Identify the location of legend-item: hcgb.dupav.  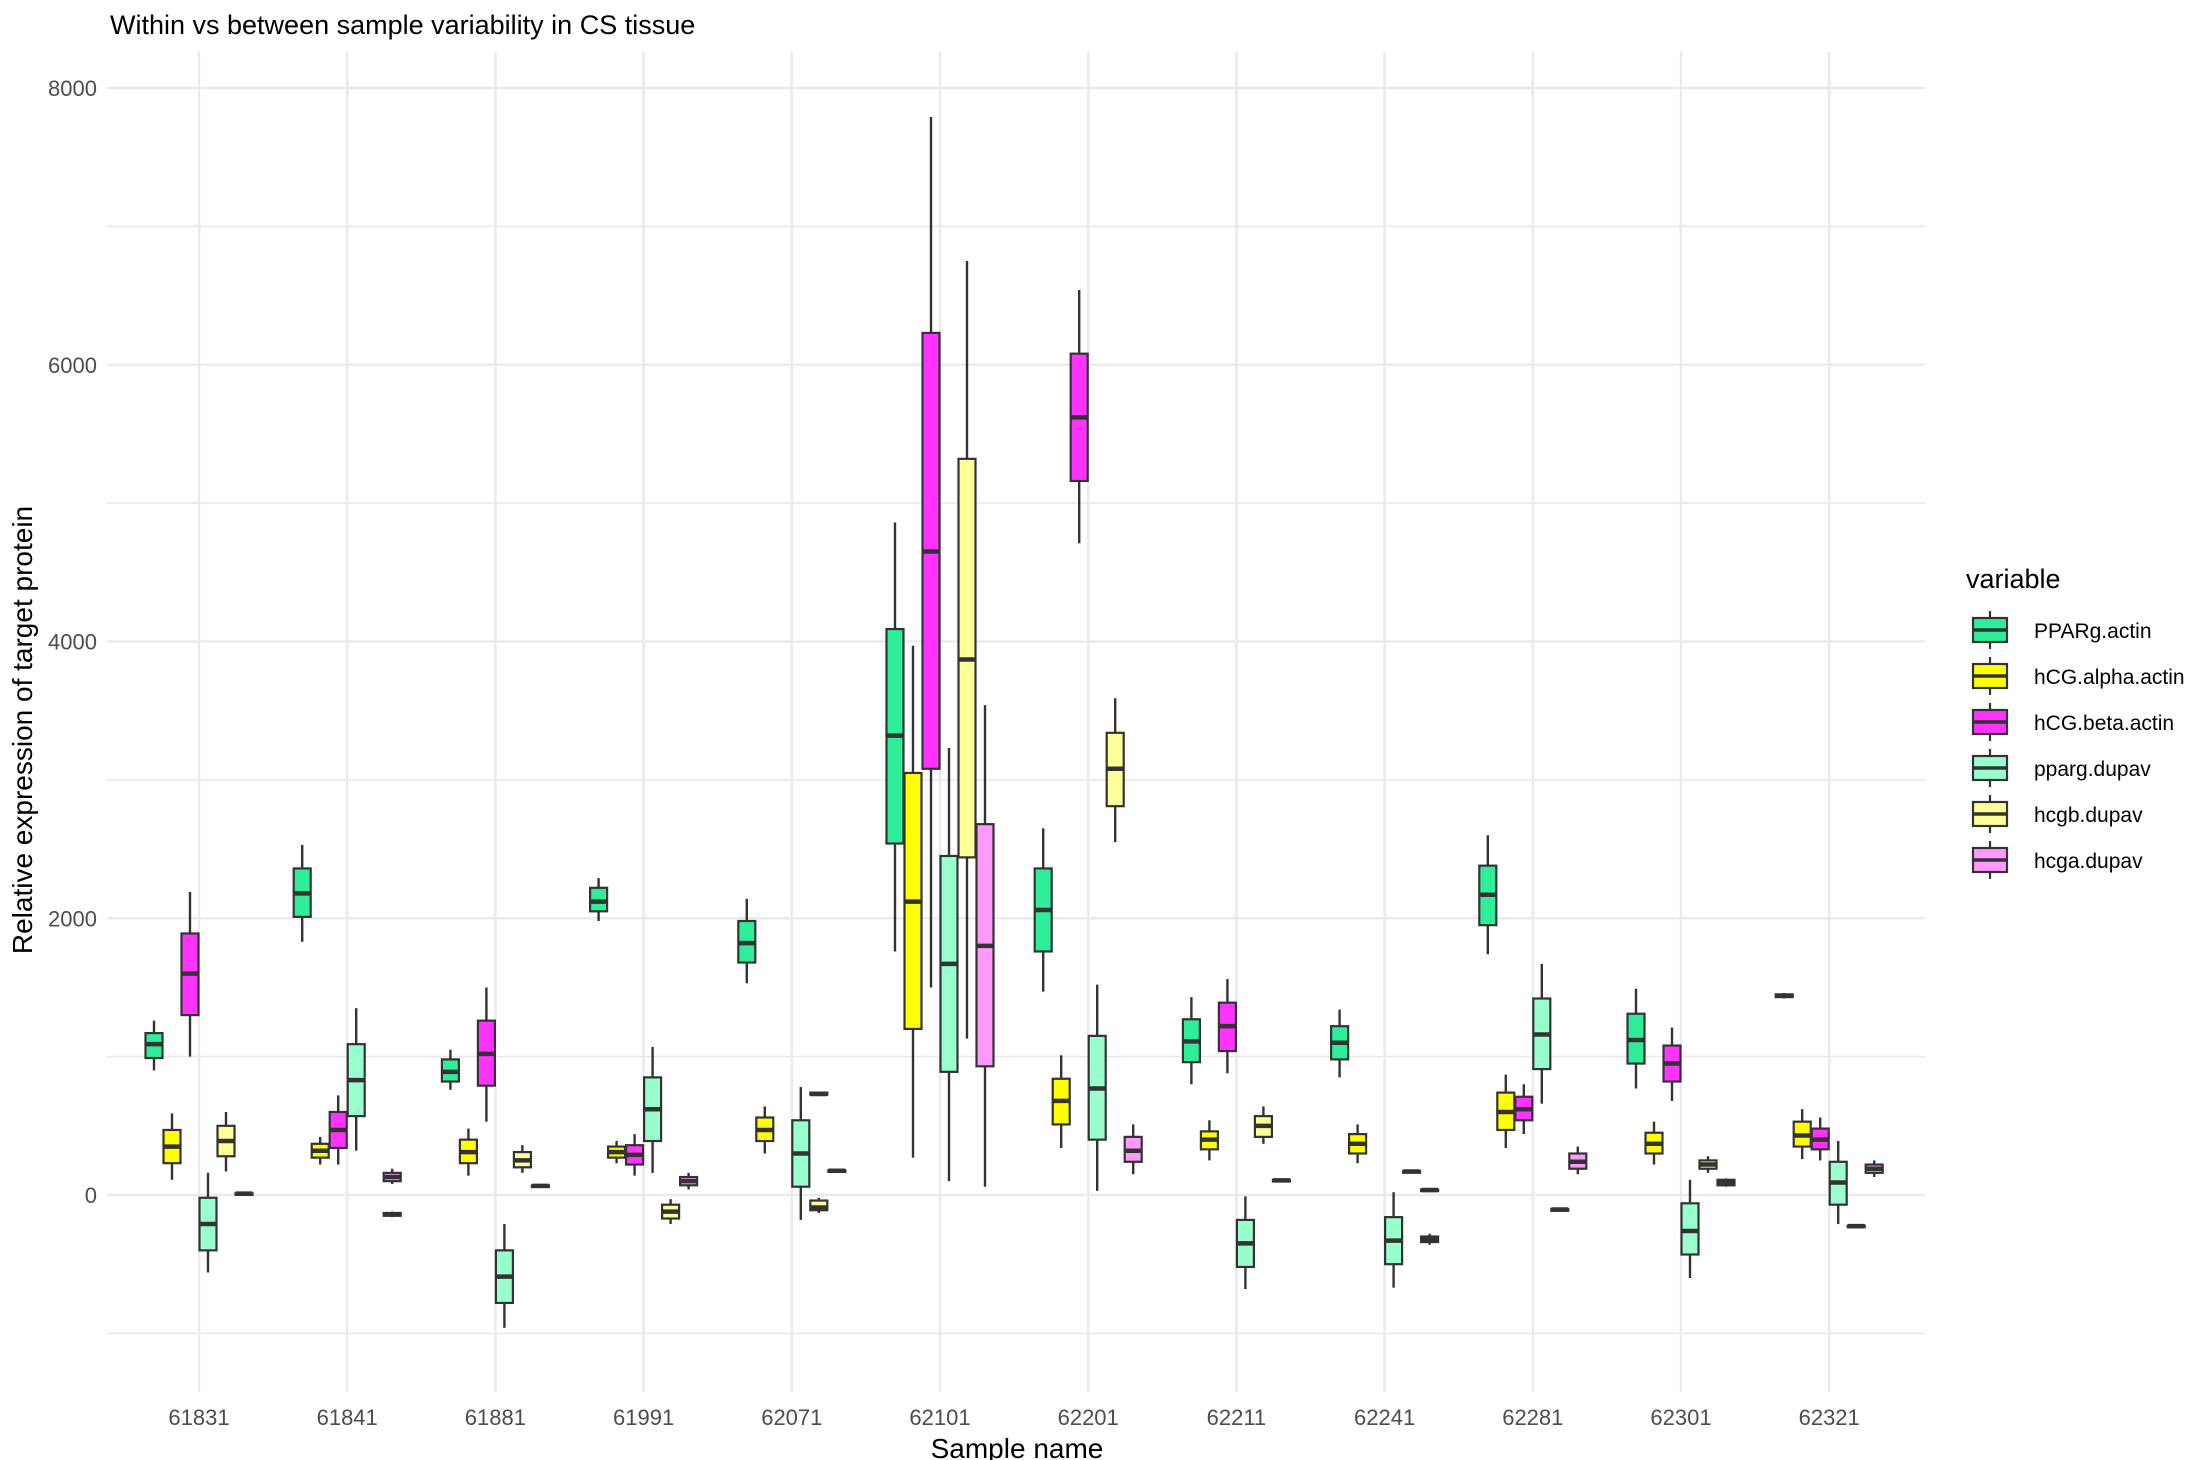
(2057, 814).